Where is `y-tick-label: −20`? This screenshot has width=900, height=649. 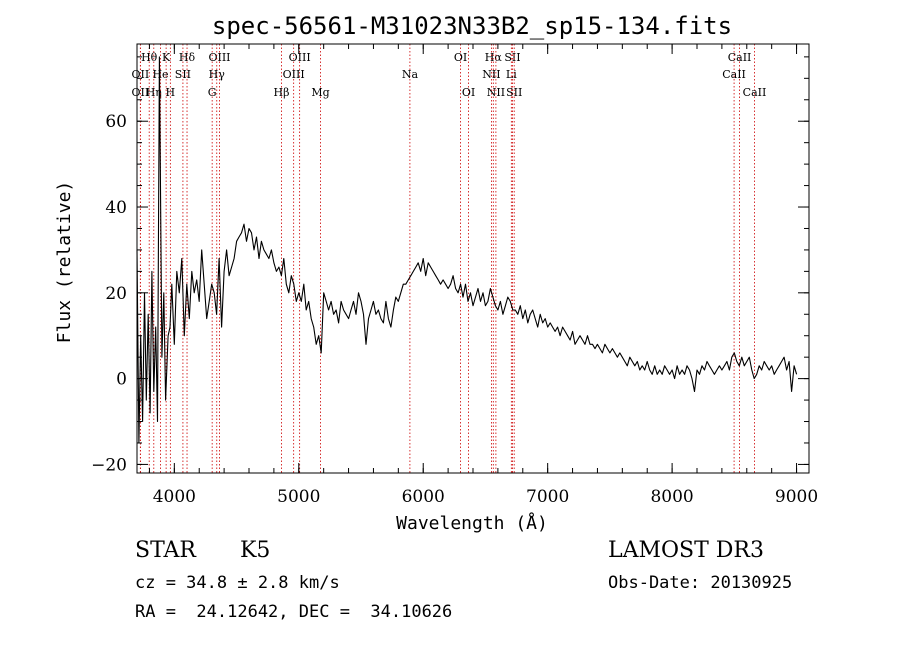 y-tick-label: −20 is located at coordinates (109, 465).